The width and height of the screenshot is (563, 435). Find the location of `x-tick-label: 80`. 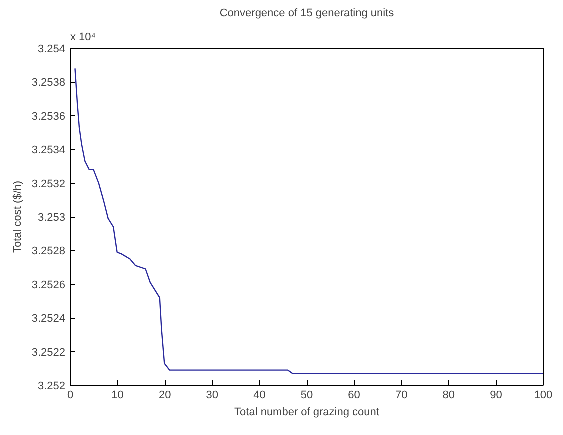

x-tick-label: 80 is located at coordinates (449, 396).